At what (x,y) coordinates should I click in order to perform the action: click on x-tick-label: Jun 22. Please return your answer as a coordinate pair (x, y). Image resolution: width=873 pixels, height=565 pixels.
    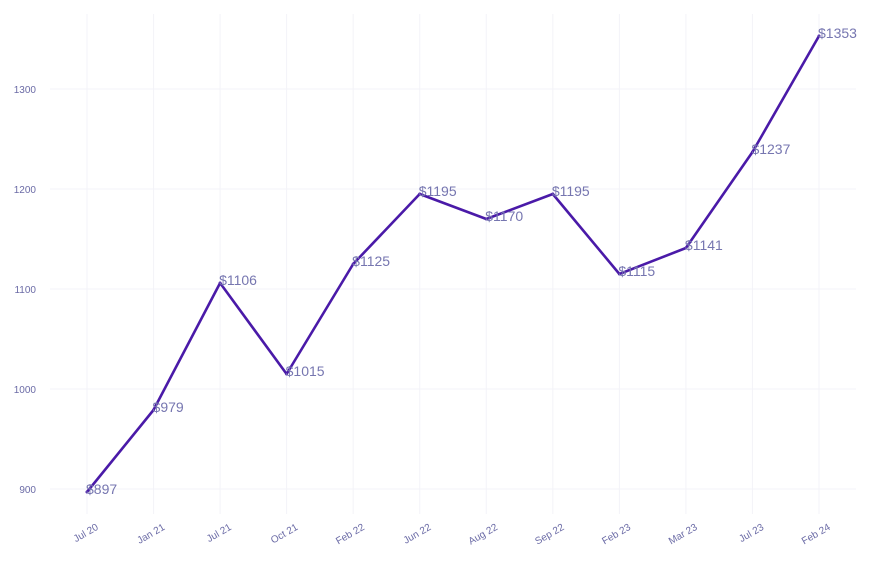
    Looking at the image, I should click on (418, 534).